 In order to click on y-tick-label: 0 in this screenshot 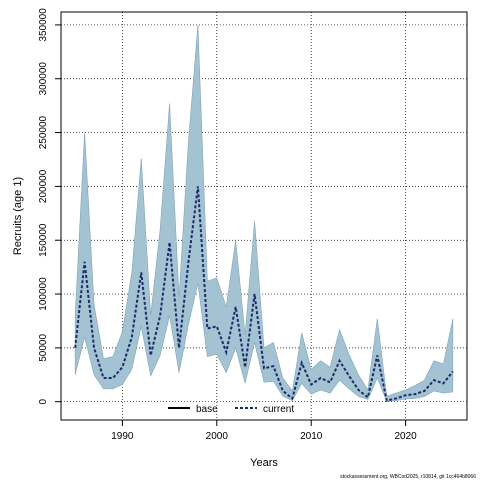, I will do `click(43, 401)`.